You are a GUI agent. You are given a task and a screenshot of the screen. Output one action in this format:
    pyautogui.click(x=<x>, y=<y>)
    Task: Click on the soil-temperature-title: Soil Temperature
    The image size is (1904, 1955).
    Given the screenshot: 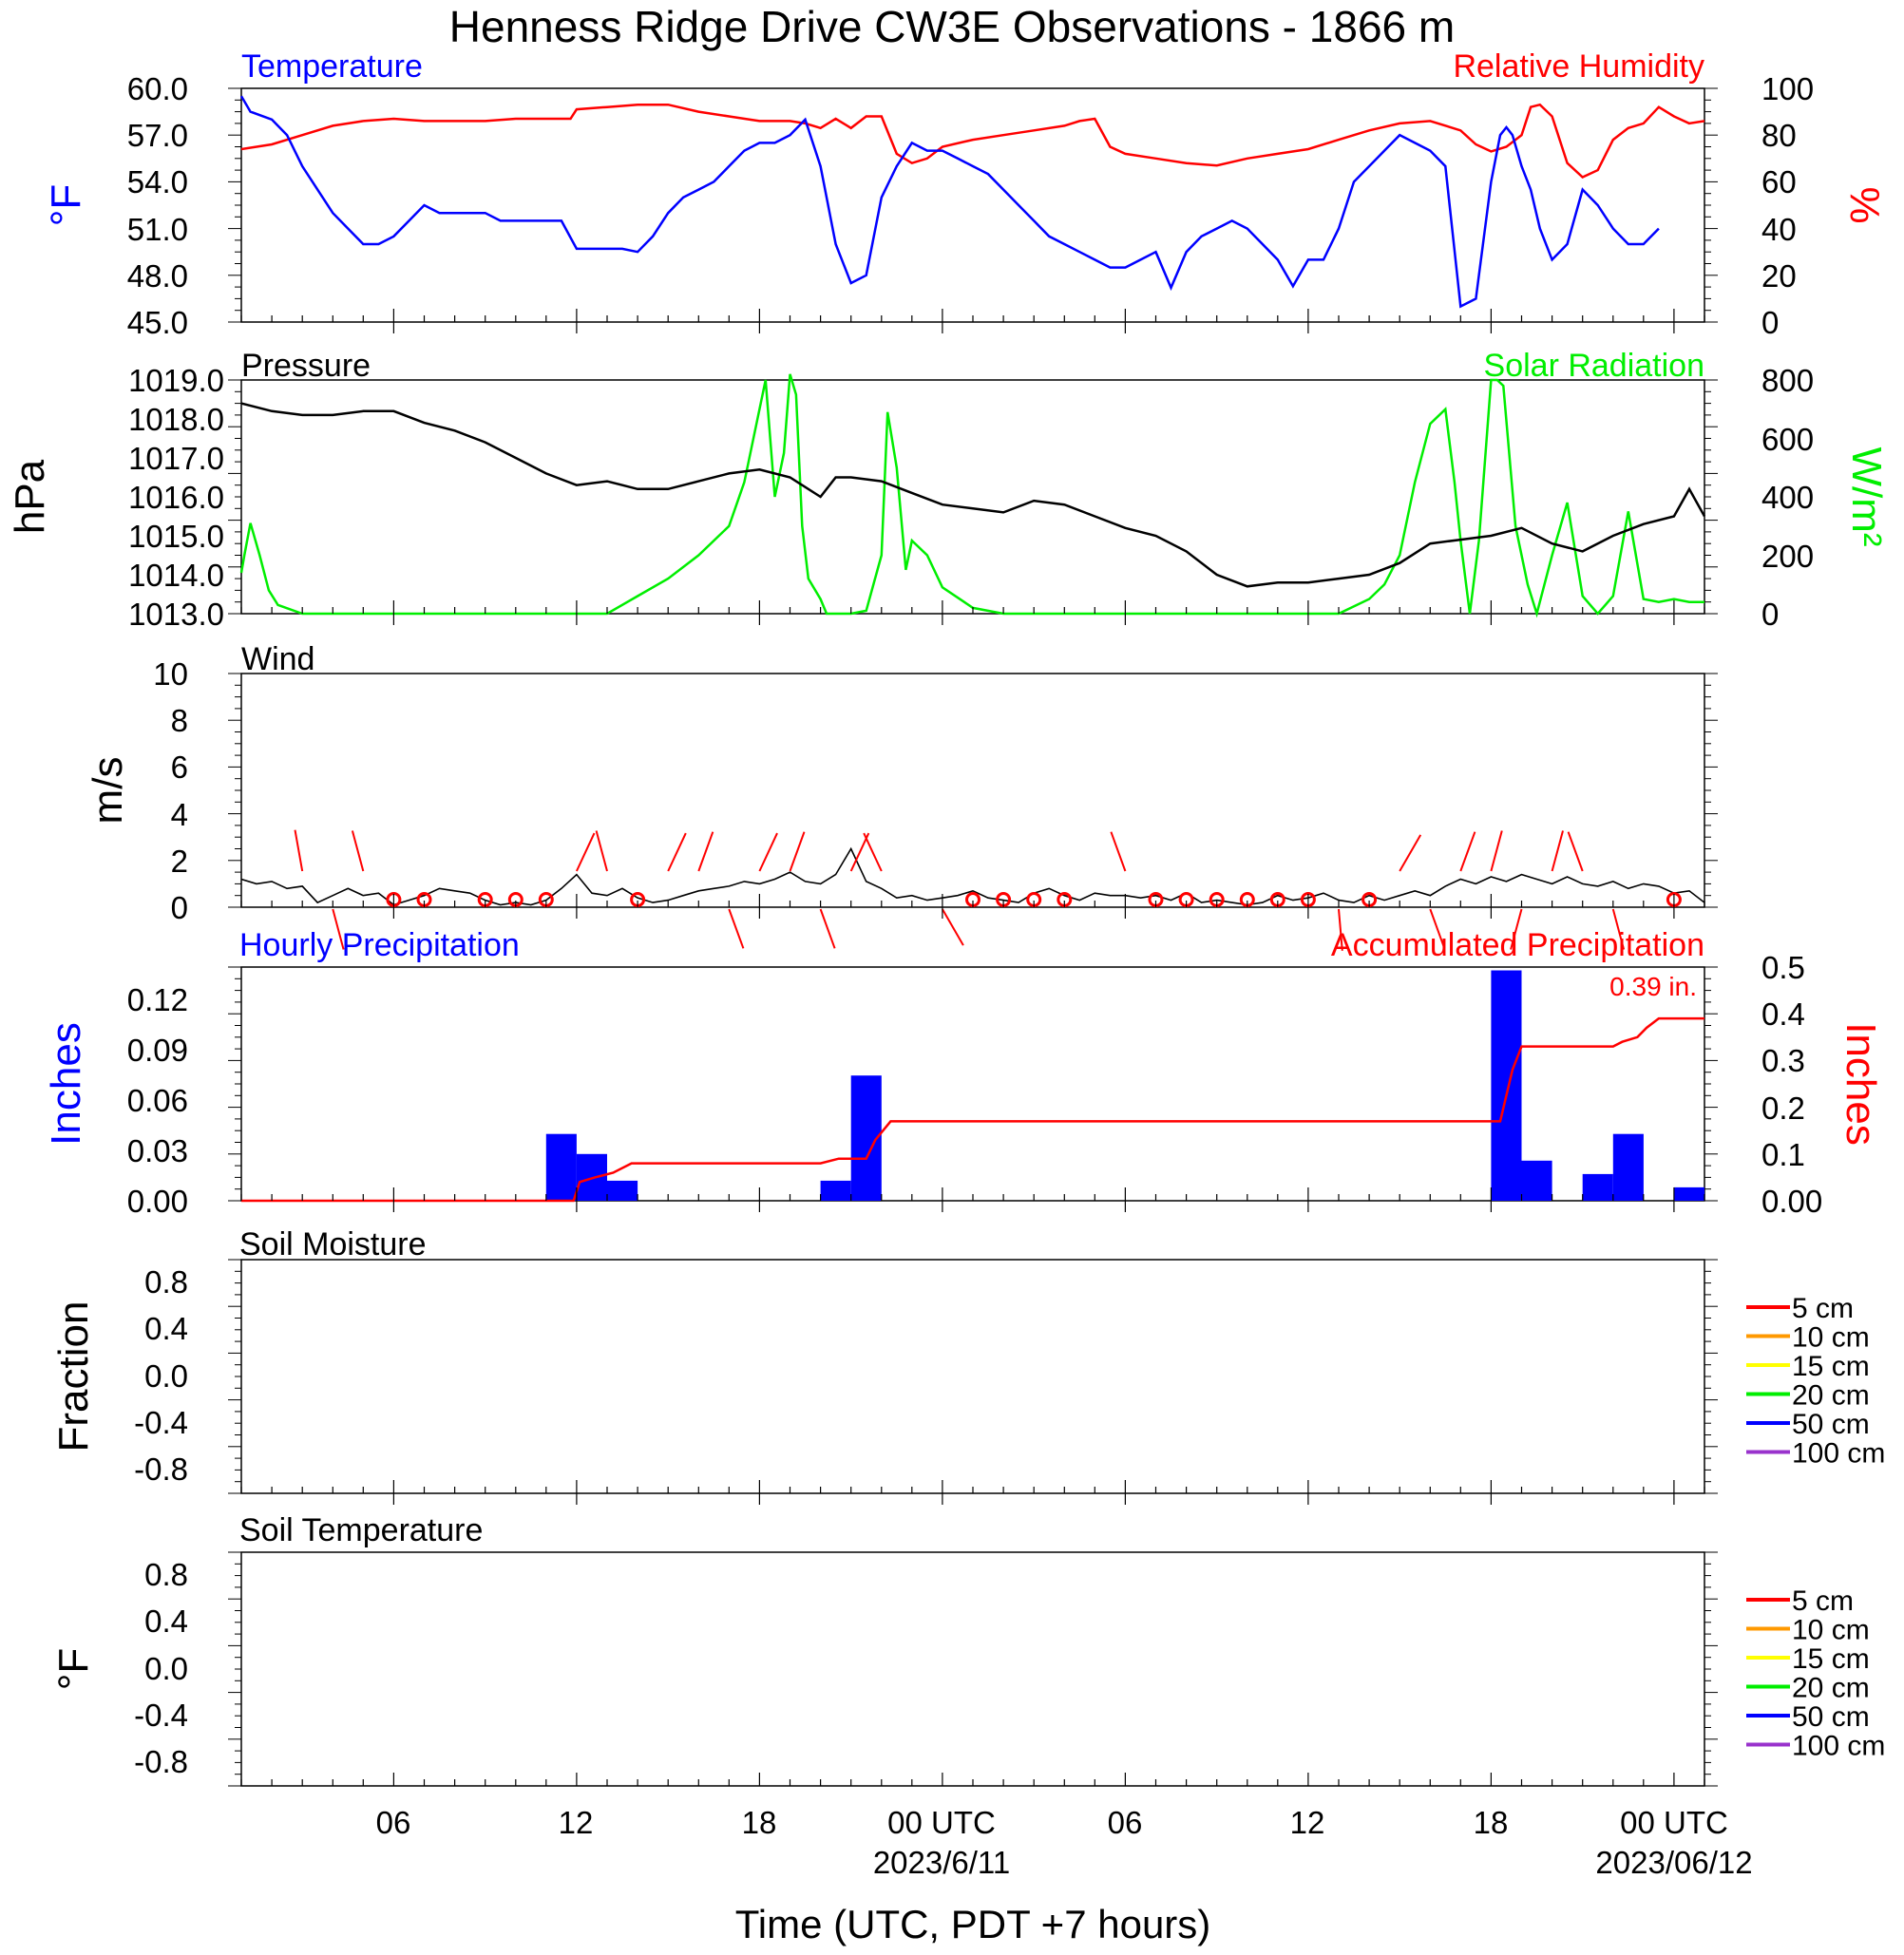 What is the action you would take?
    pyautogui.click(x=361, y=1530)
    